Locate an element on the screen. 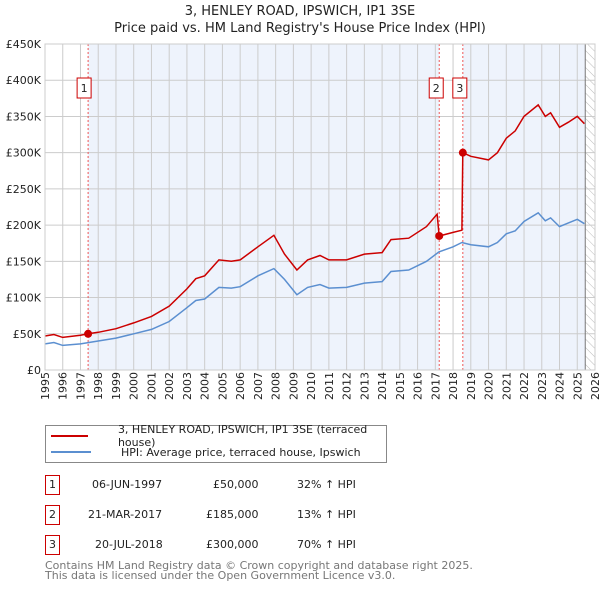 The height and width of the screenshot is (590, 600). sale-marker: 2 is located at coordinates (52, 515).